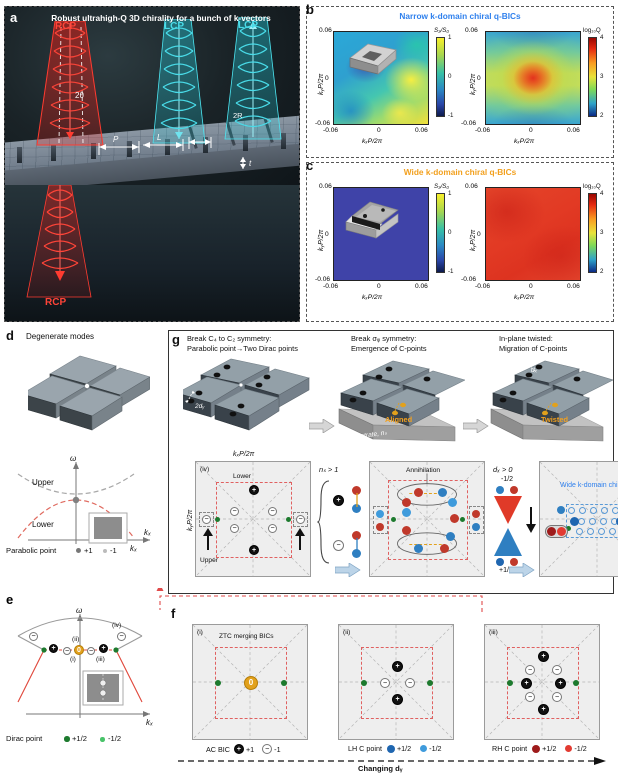  Describe the element at coordinates (435, 748) in the screenshot. I see `panel-f-legend-2-sym2: -1/2` at that location.